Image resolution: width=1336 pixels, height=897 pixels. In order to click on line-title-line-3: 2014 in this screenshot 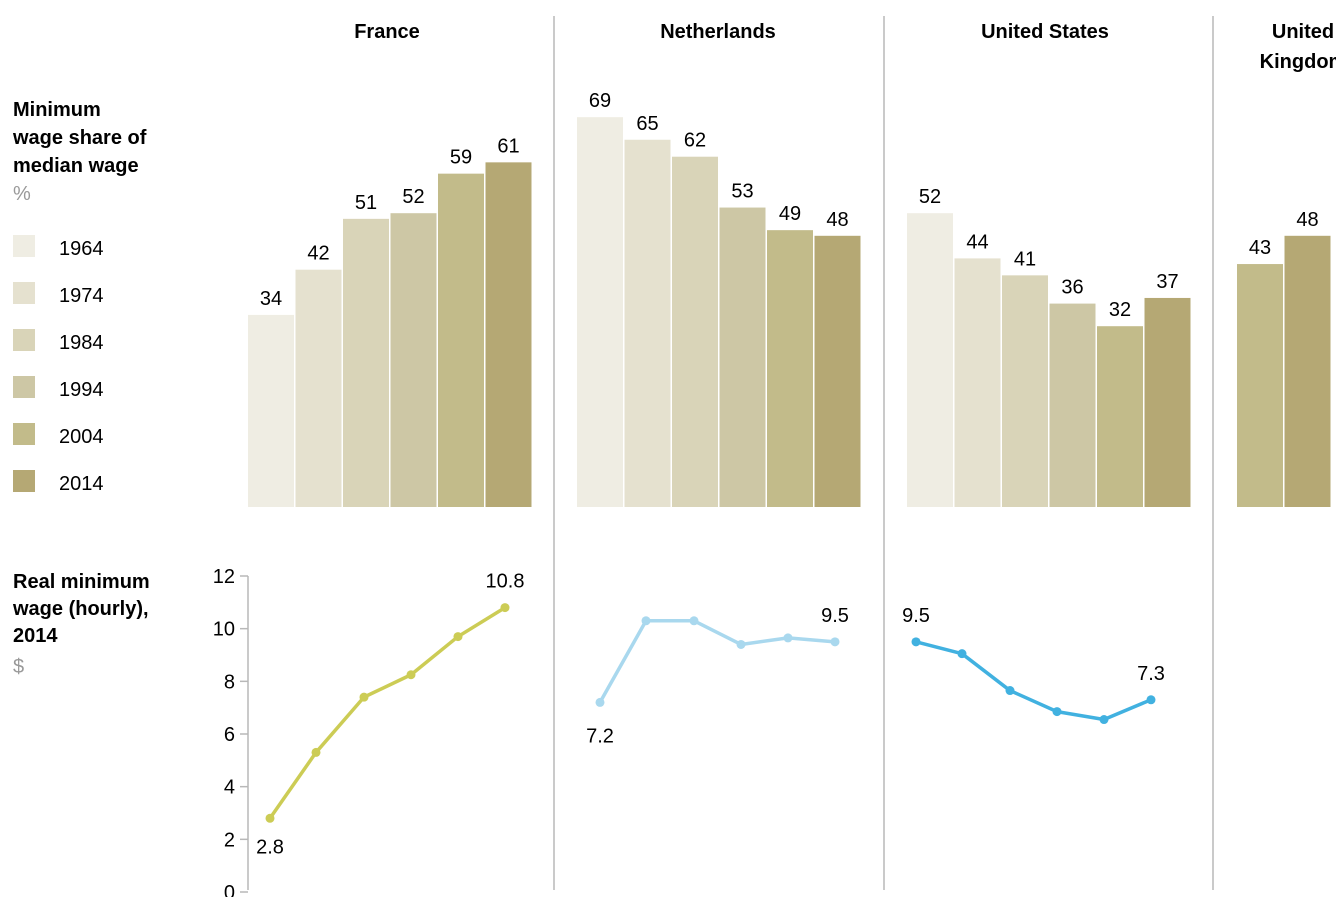, I will do `click(35, 636)`.